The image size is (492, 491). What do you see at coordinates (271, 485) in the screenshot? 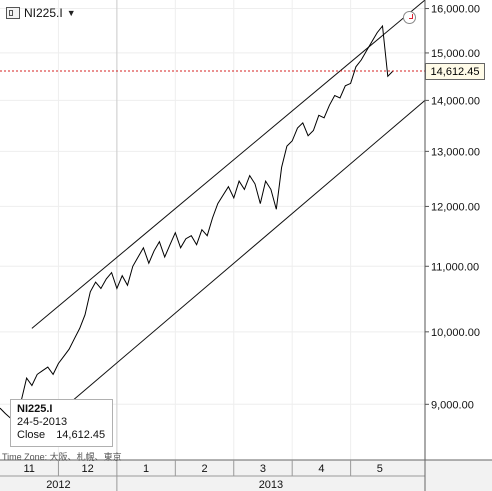
I see `year-label: 2013` at bounding box center [271, 485].